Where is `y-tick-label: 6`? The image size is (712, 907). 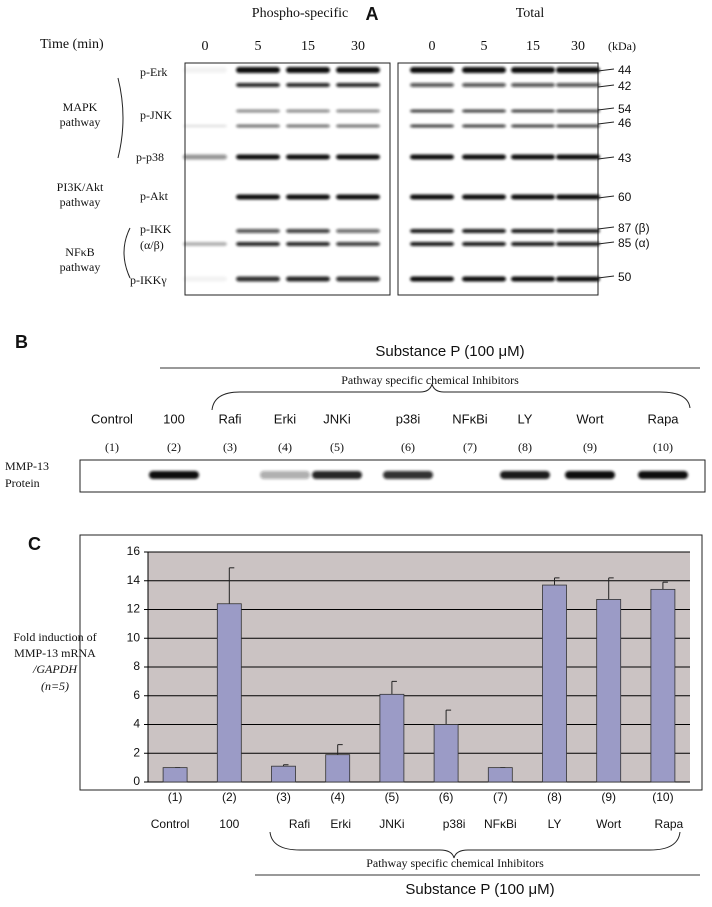
y-tick-label: 6 is located at coordinates (136, 695).